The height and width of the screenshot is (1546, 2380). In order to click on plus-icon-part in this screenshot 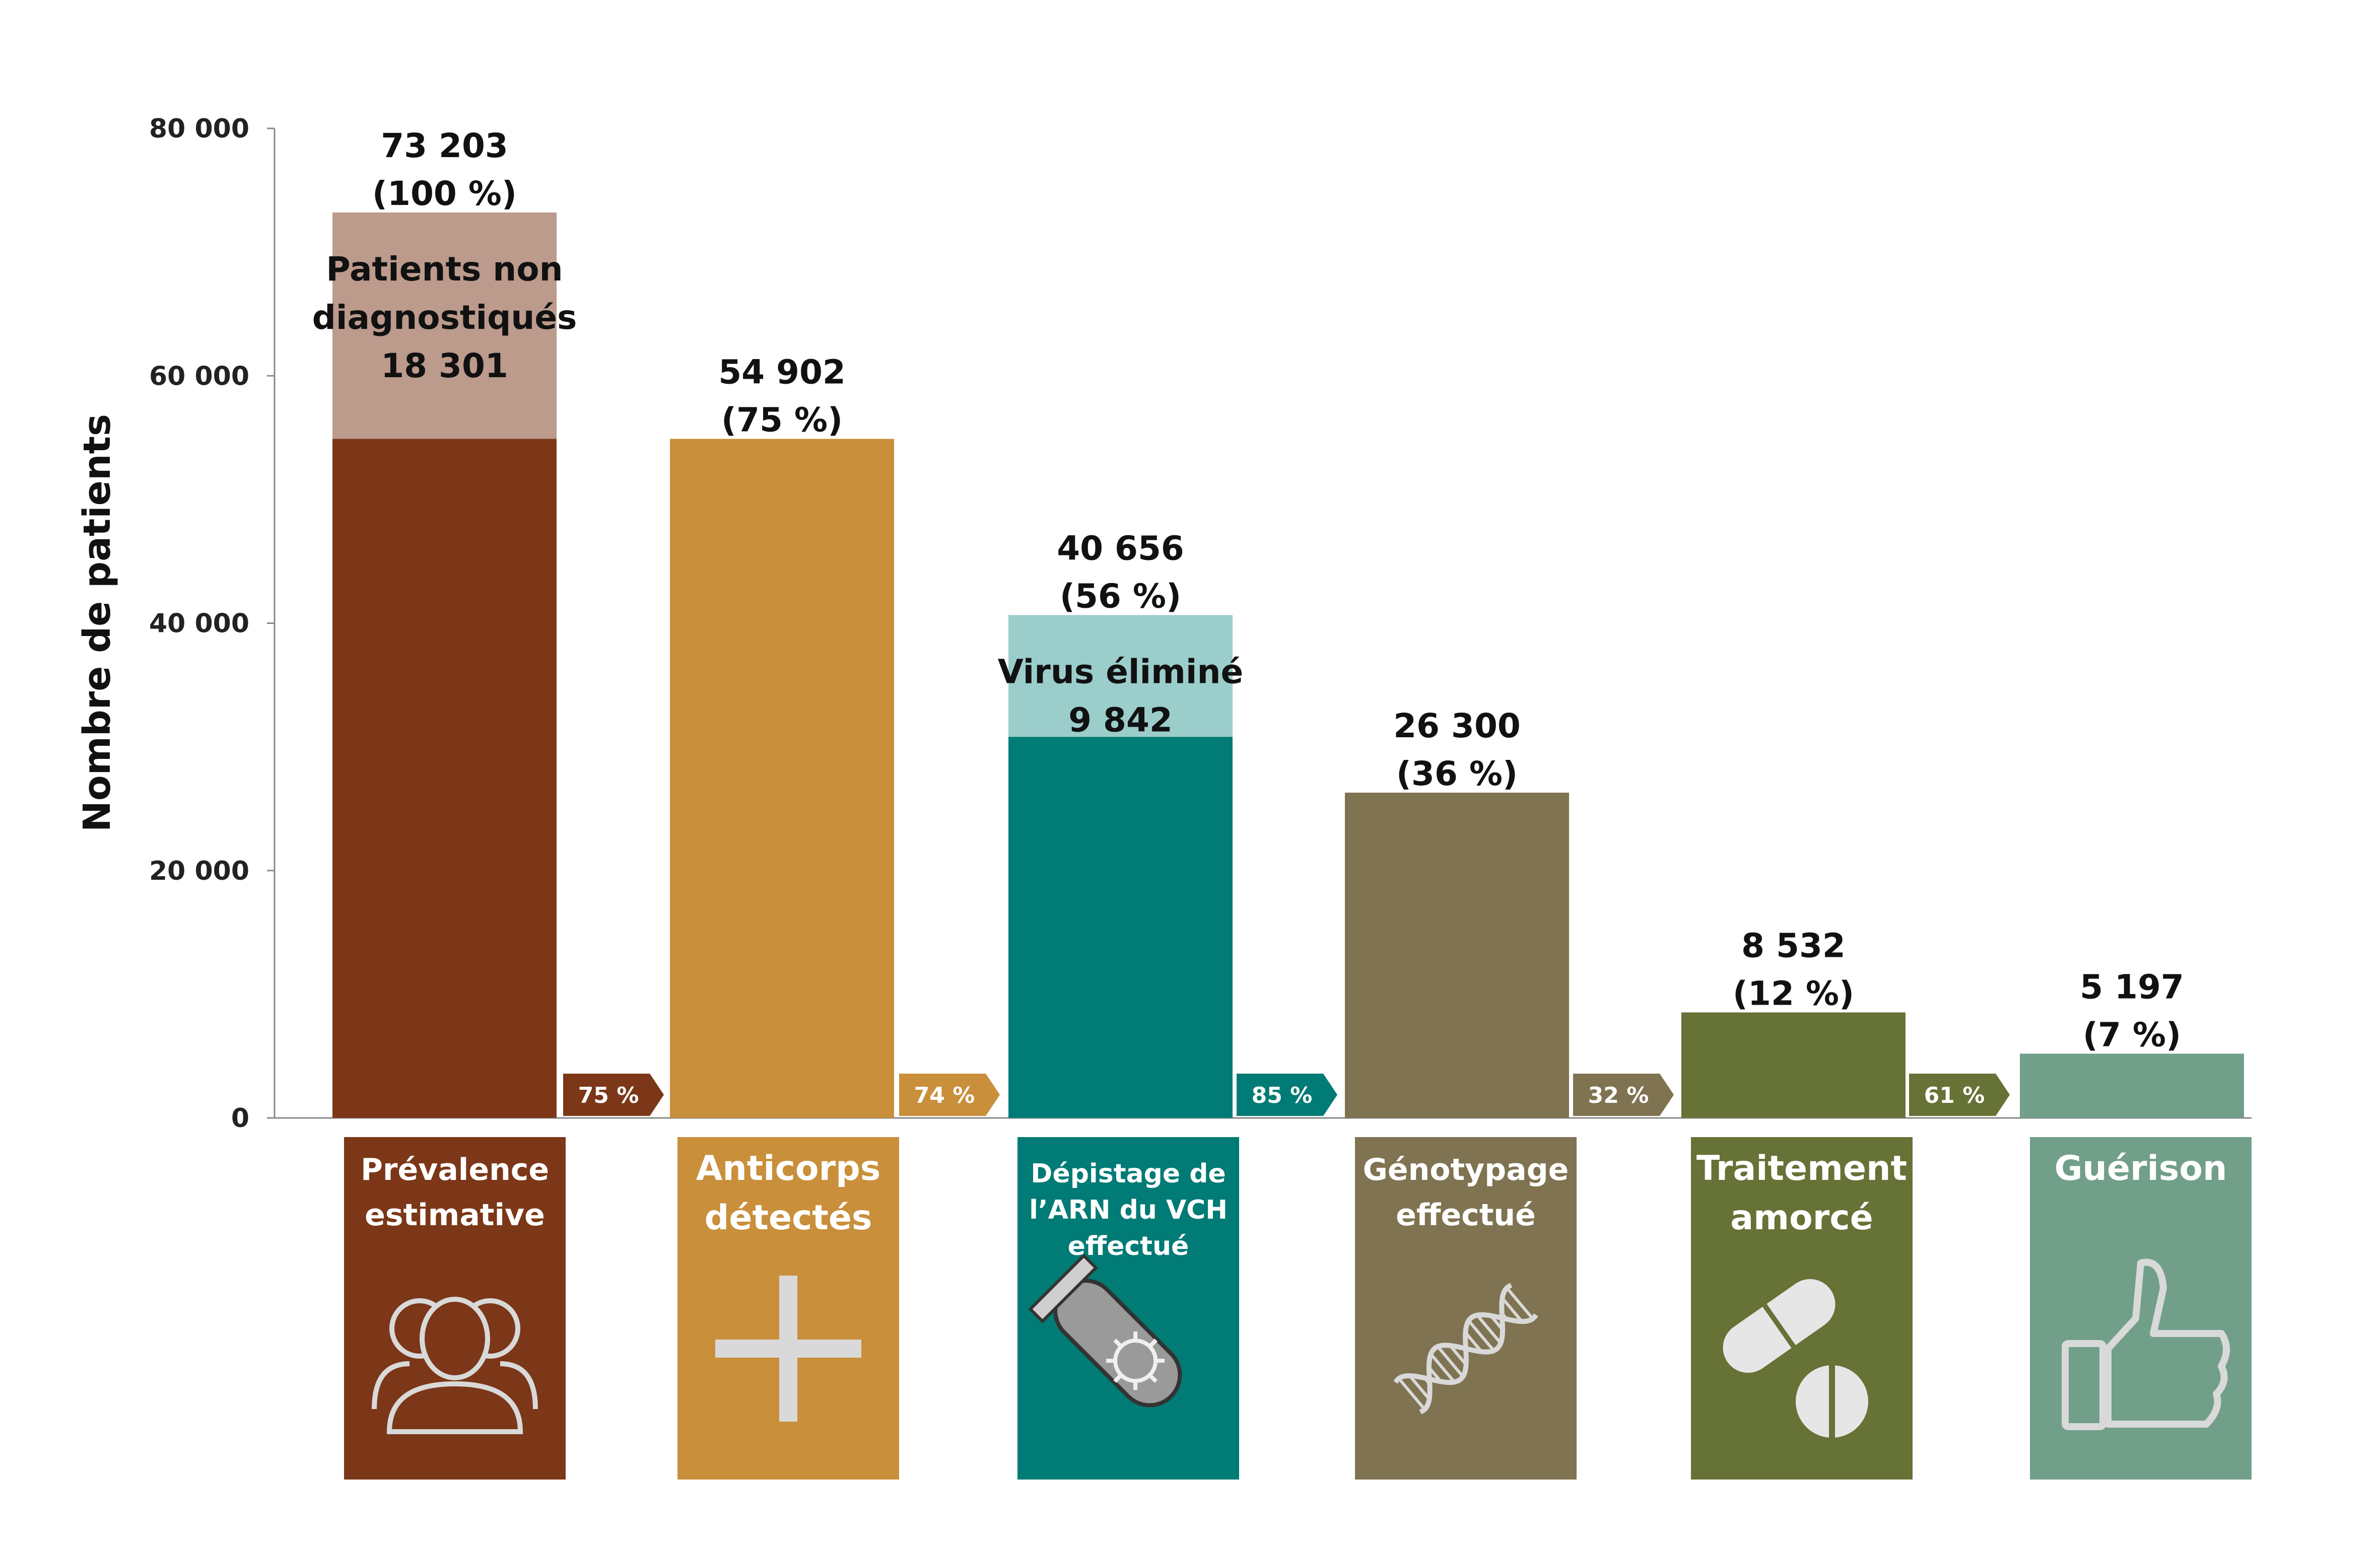, I will do `click(788, 1349)`.